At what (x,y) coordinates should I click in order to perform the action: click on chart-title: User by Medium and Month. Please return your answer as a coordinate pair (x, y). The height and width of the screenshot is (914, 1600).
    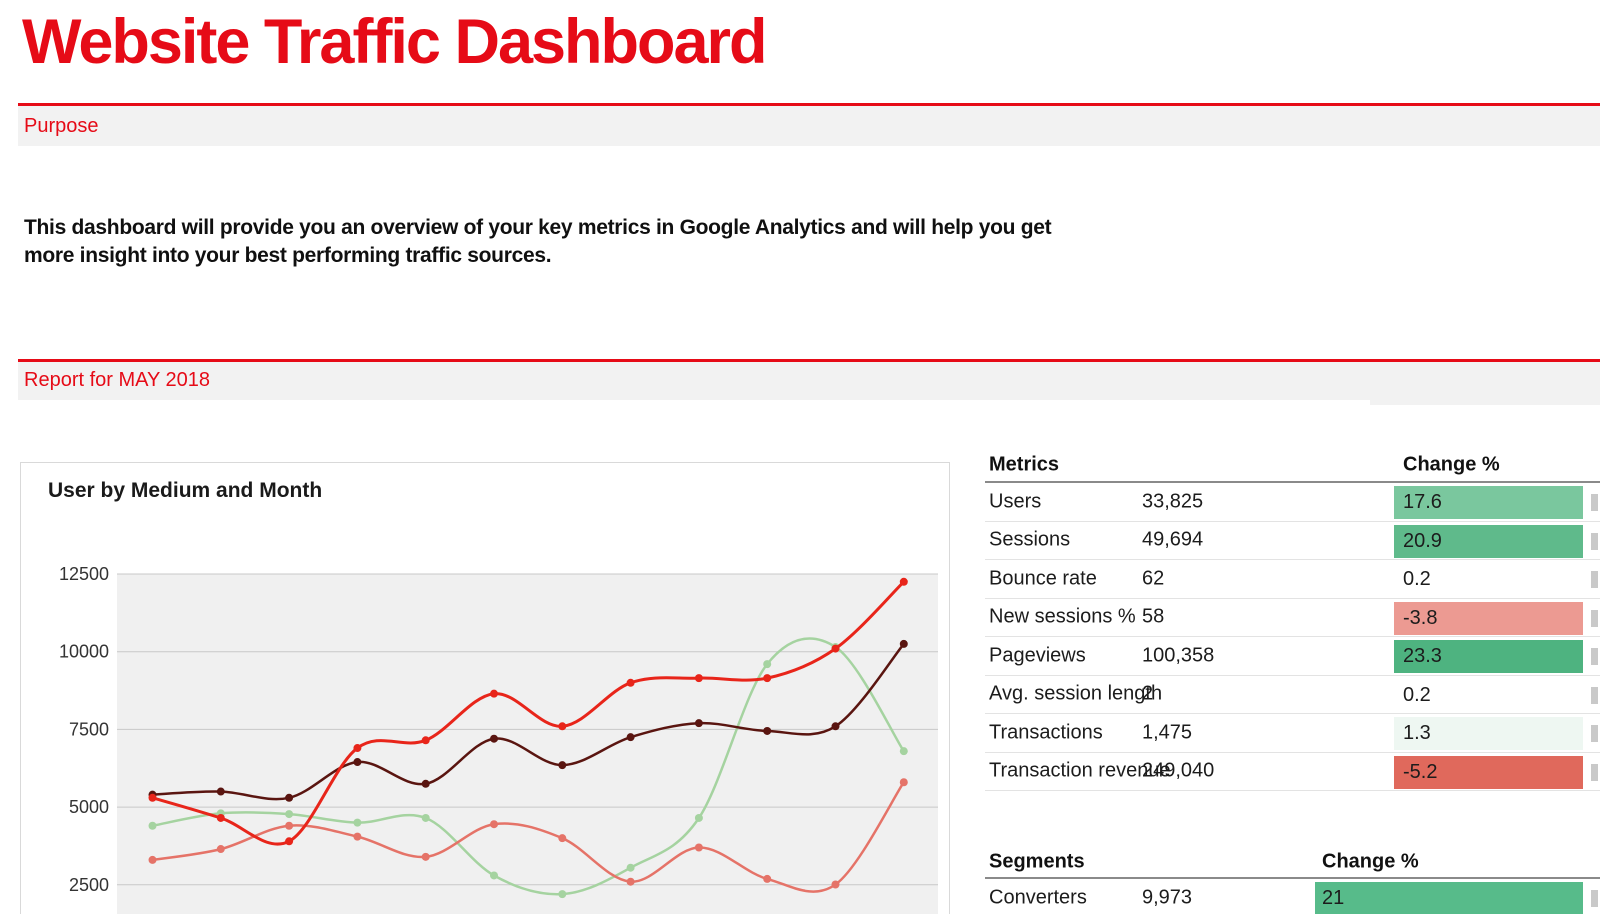
    Looking at the image, I should click on (185, 490).